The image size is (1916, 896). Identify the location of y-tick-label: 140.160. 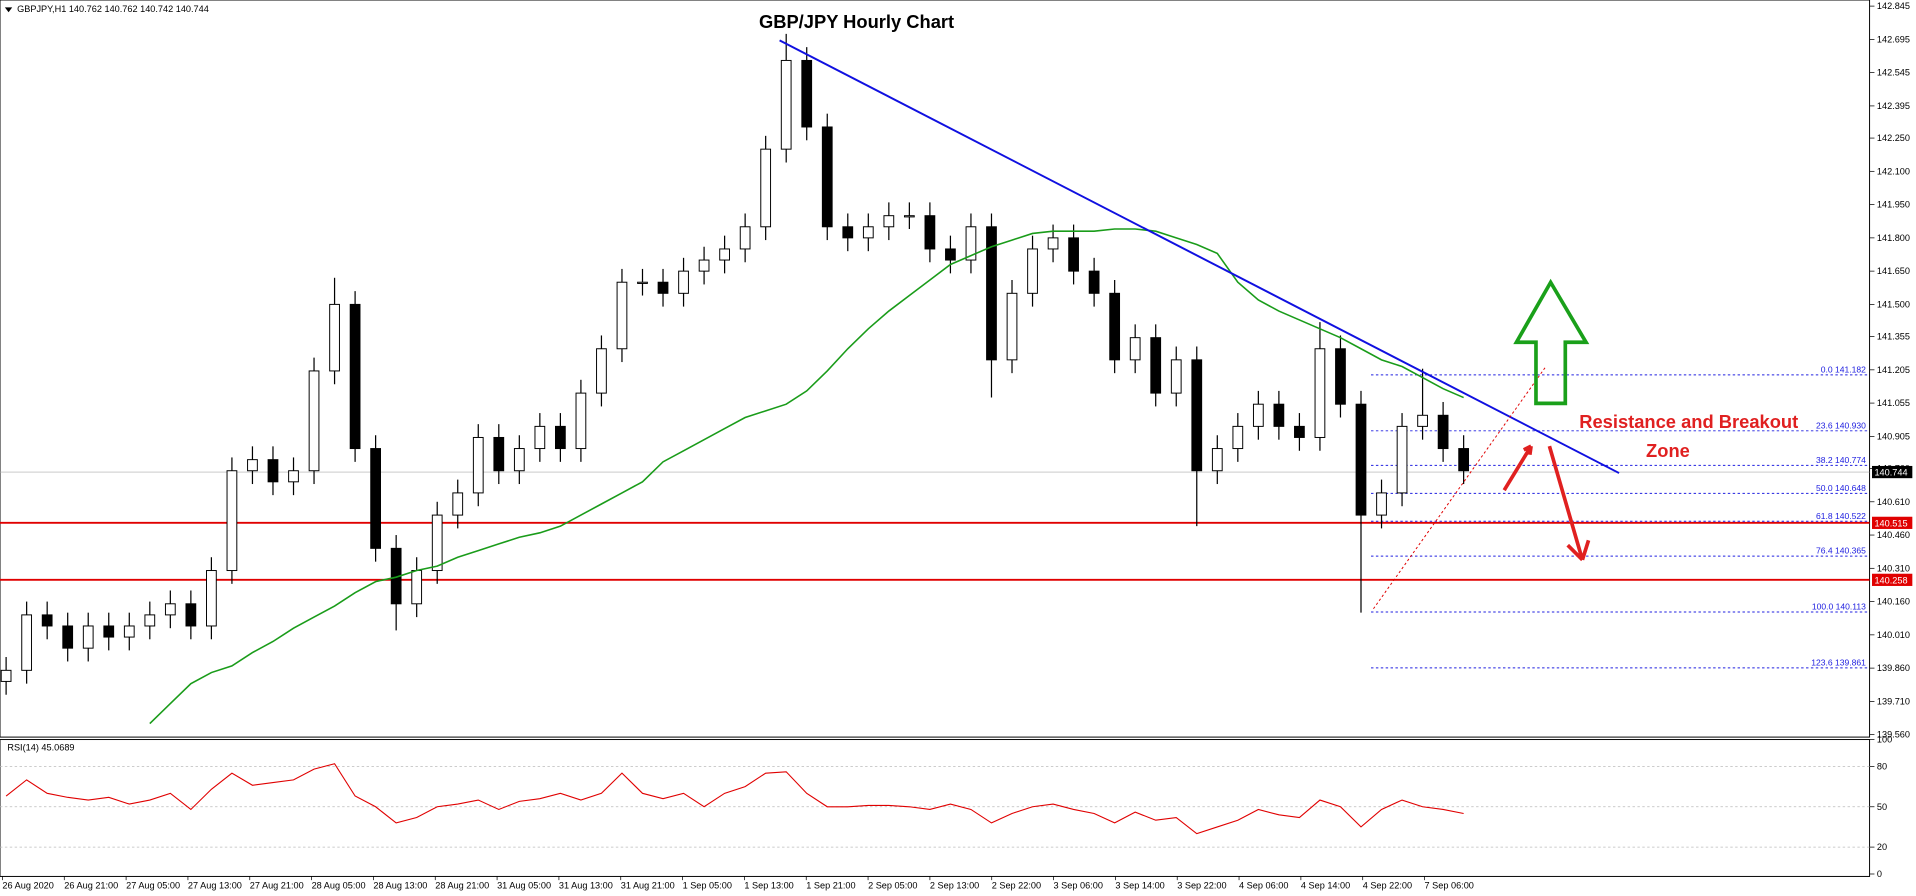
(1893, 602).